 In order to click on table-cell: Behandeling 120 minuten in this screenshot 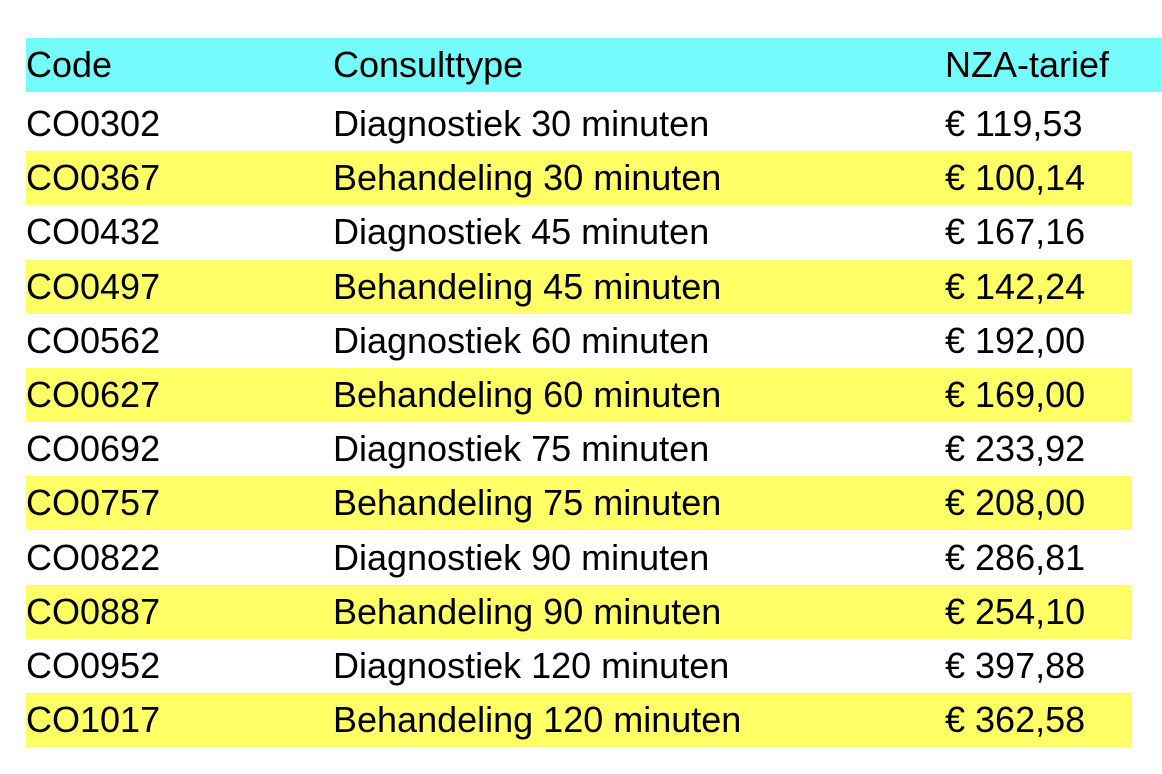, I will do `click(537, 720)`.